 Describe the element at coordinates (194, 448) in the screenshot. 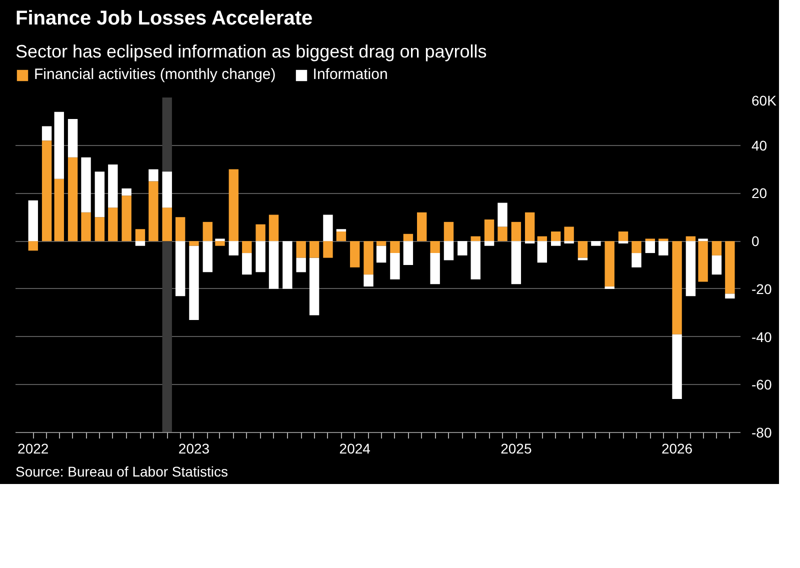

I see `x-tick-label: 2023` at that location.